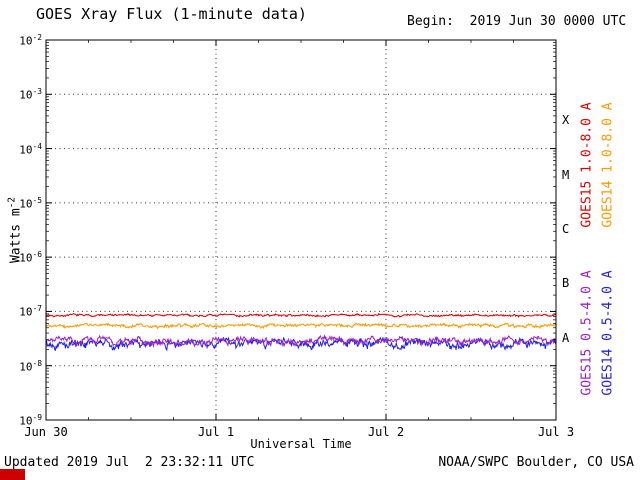 The height and width of the screenshot is (480, 640). I want to click on y-tick-label: 10⁻⁶, so click(30, 257).